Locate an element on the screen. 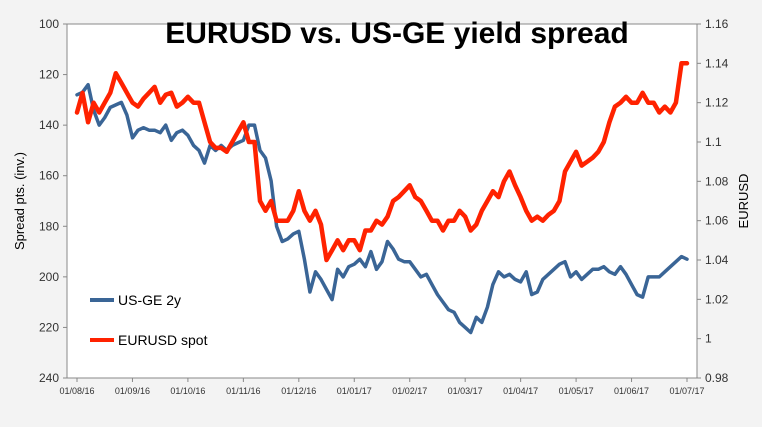 This screenshot has height=427, width=762. x-tick-label: 01/04/17 is located at coordinates (520, 391).